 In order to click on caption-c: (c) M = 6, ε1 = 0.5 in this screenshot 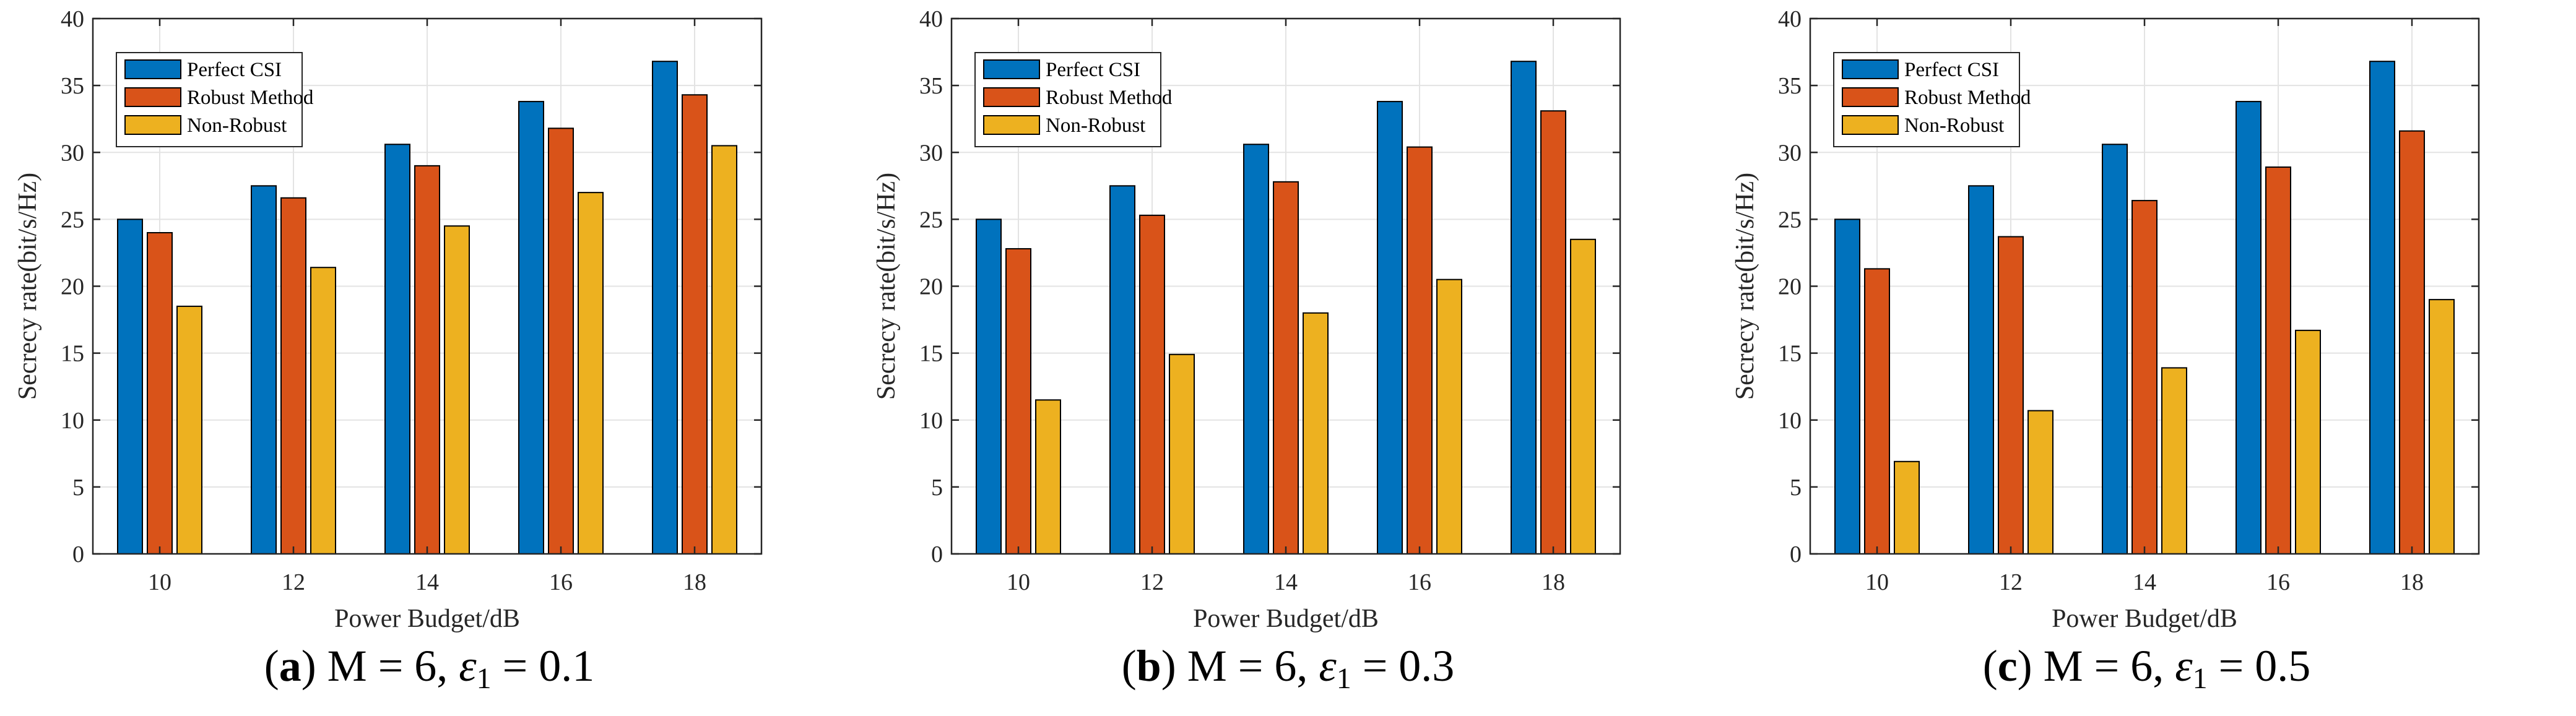, I will do `click(2146, 668)`.